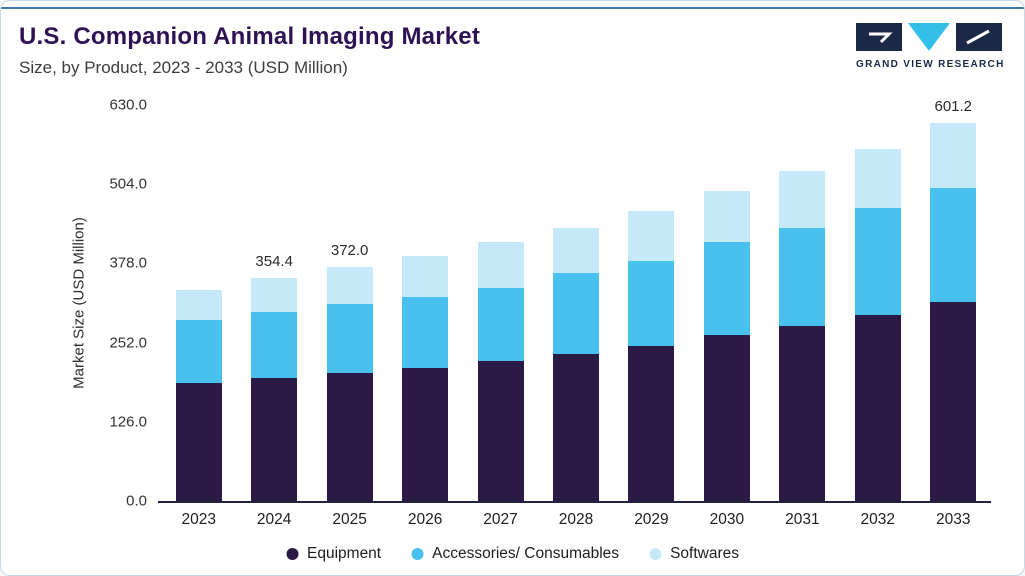  I want to click on bar-2025, so click(349, 384).